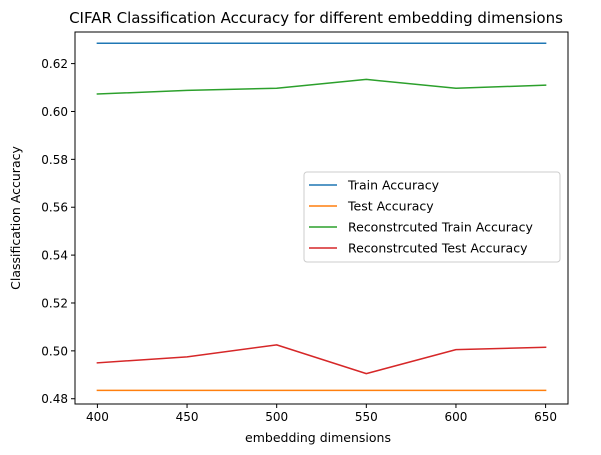 The width and height of the screenshot is (601, 455). I want to click on y-tick-label: 0.54, so click(54, 256).